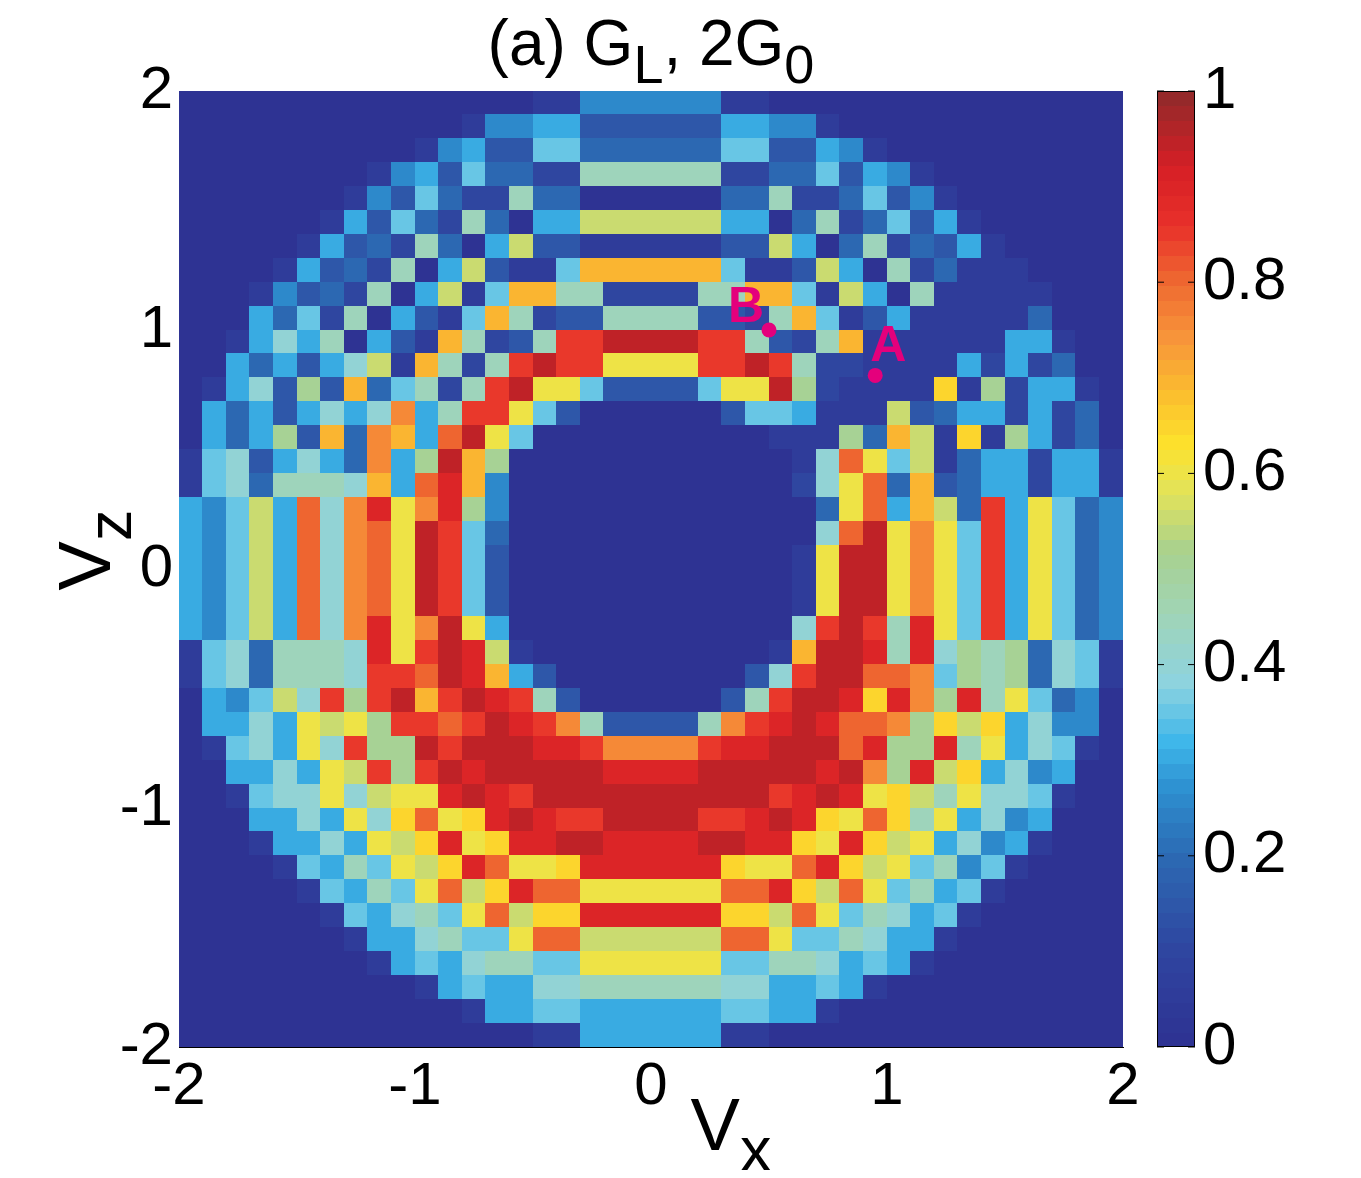 This screenshot has height=1178, width=1361. What do you see at coordinates (887, 1083) in the screenshot?
I see `x-tick-label: 1` at bounding box center [887, 1083].